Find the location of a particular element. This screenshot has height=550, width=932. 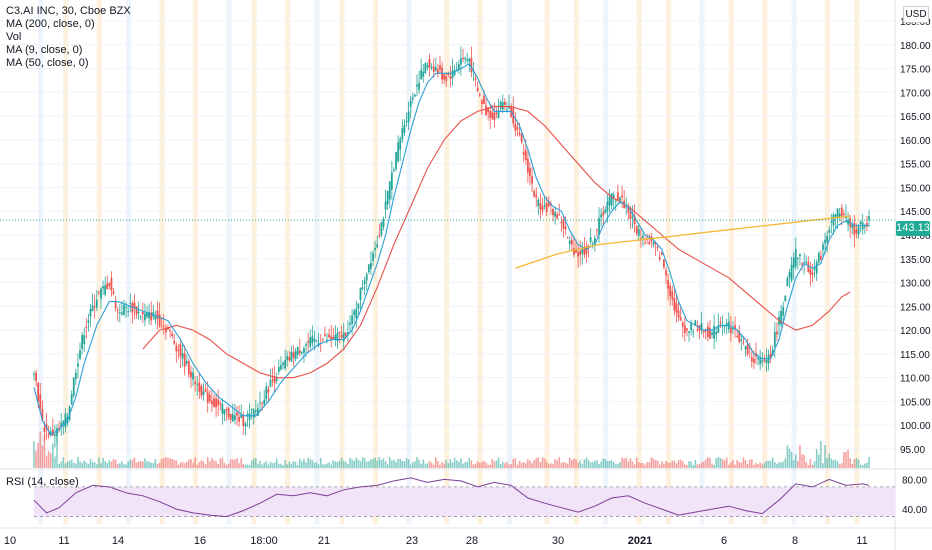

y-tick-label: 135.00 is located at coordinates (915, 260).